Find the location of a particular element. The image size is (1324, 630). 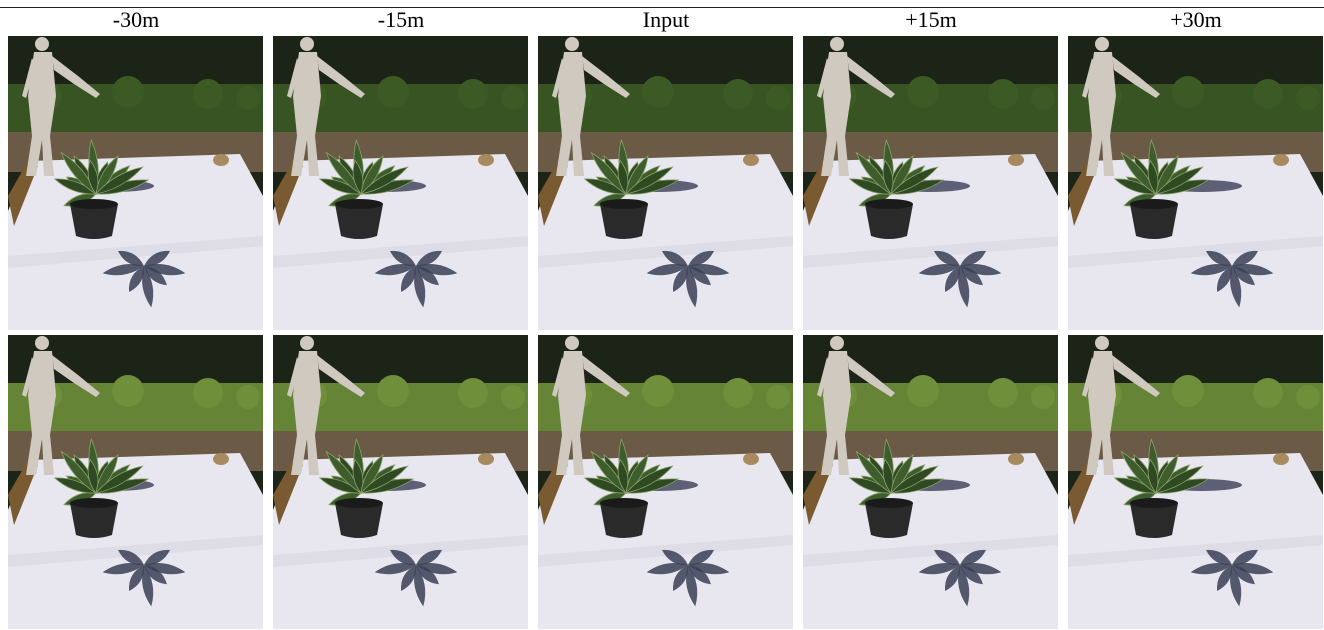

column-header-4: +15m is located at coordinates (931, 19).